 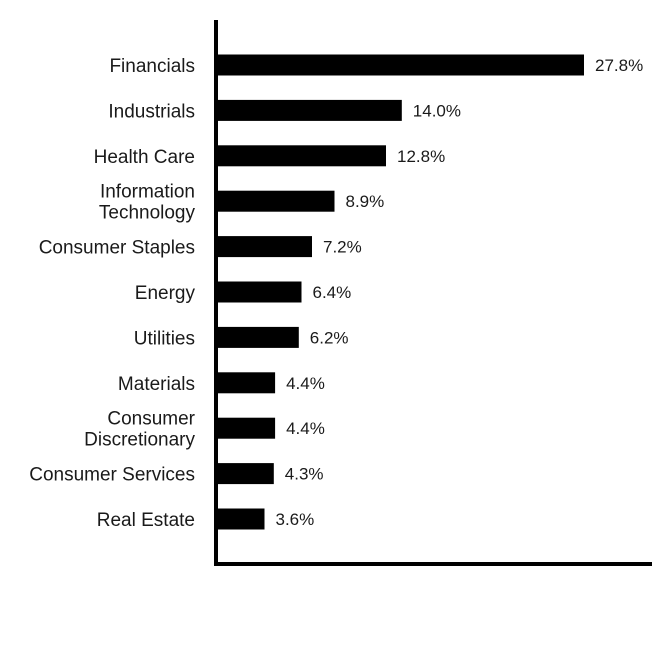 What do you see at coordinates (332, 292) in the screenshot?
I see `value-label-5: 6.4%` at bounding box center [332, 292].